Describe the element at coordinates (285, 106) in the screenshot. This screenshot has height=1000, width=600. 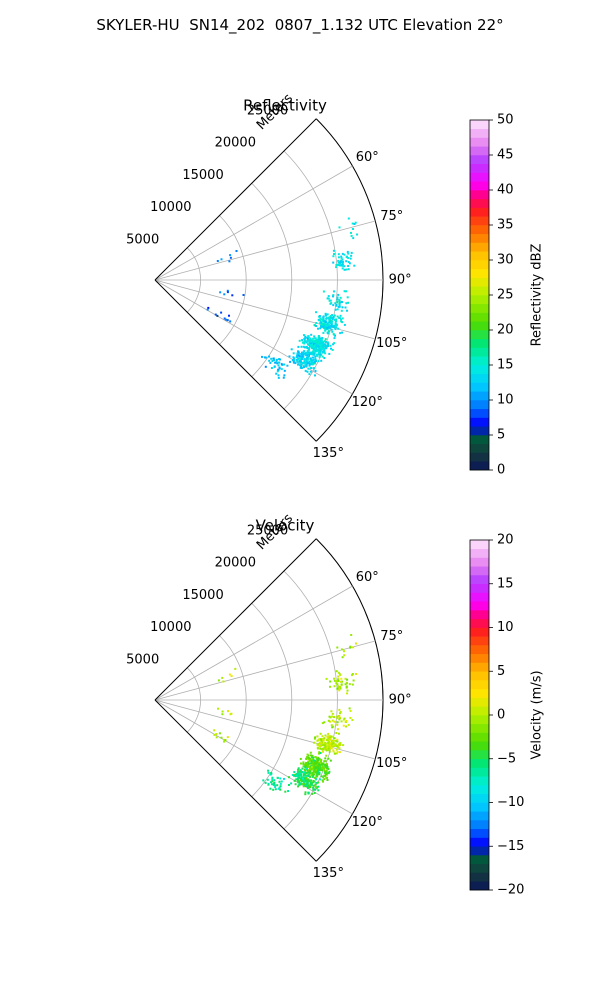
I see `panel-title: Reflectivity` at that location.